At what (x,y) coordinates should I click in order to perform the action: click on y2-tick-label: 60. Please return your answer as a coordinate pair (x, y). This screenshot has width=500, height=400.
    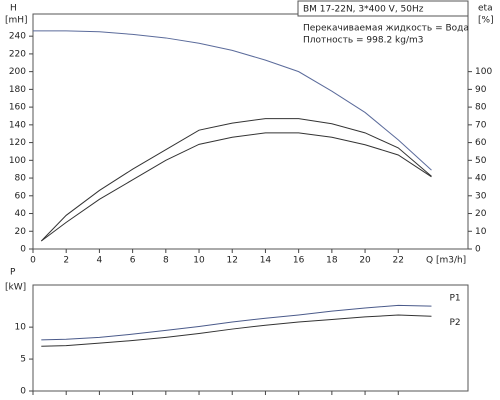
    Looking at the image, I should click on (481, 143).